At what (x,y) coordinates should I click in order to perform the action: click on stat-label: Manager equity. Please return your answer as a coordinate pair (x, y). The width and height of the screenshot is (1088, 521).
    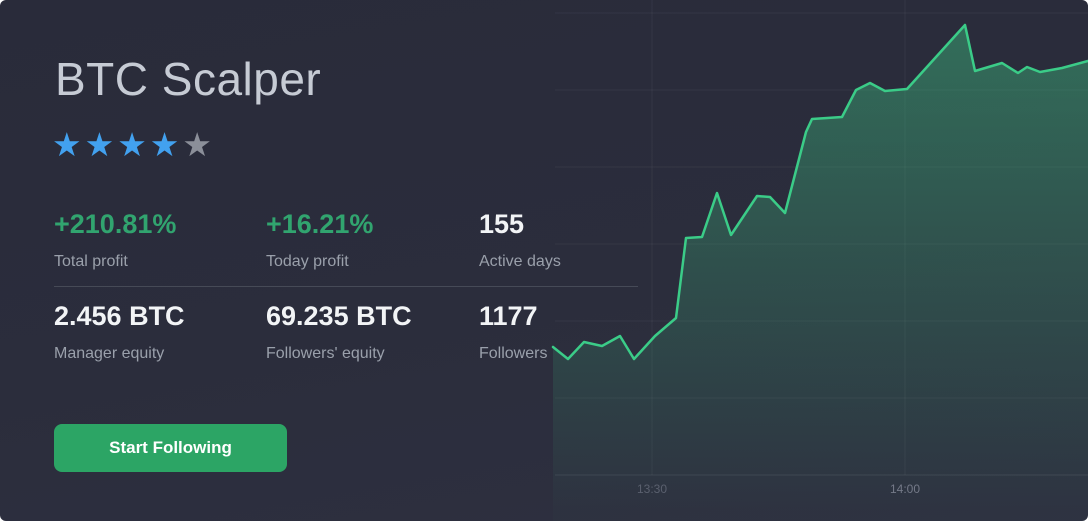
    Looking at the image, I should click on (109, 353).